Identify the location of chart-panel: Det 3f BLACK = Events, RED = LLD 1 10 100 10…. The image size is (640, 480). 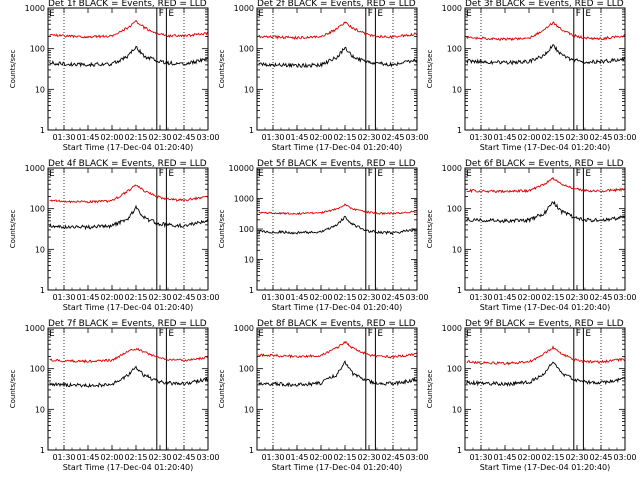
(531, 76).